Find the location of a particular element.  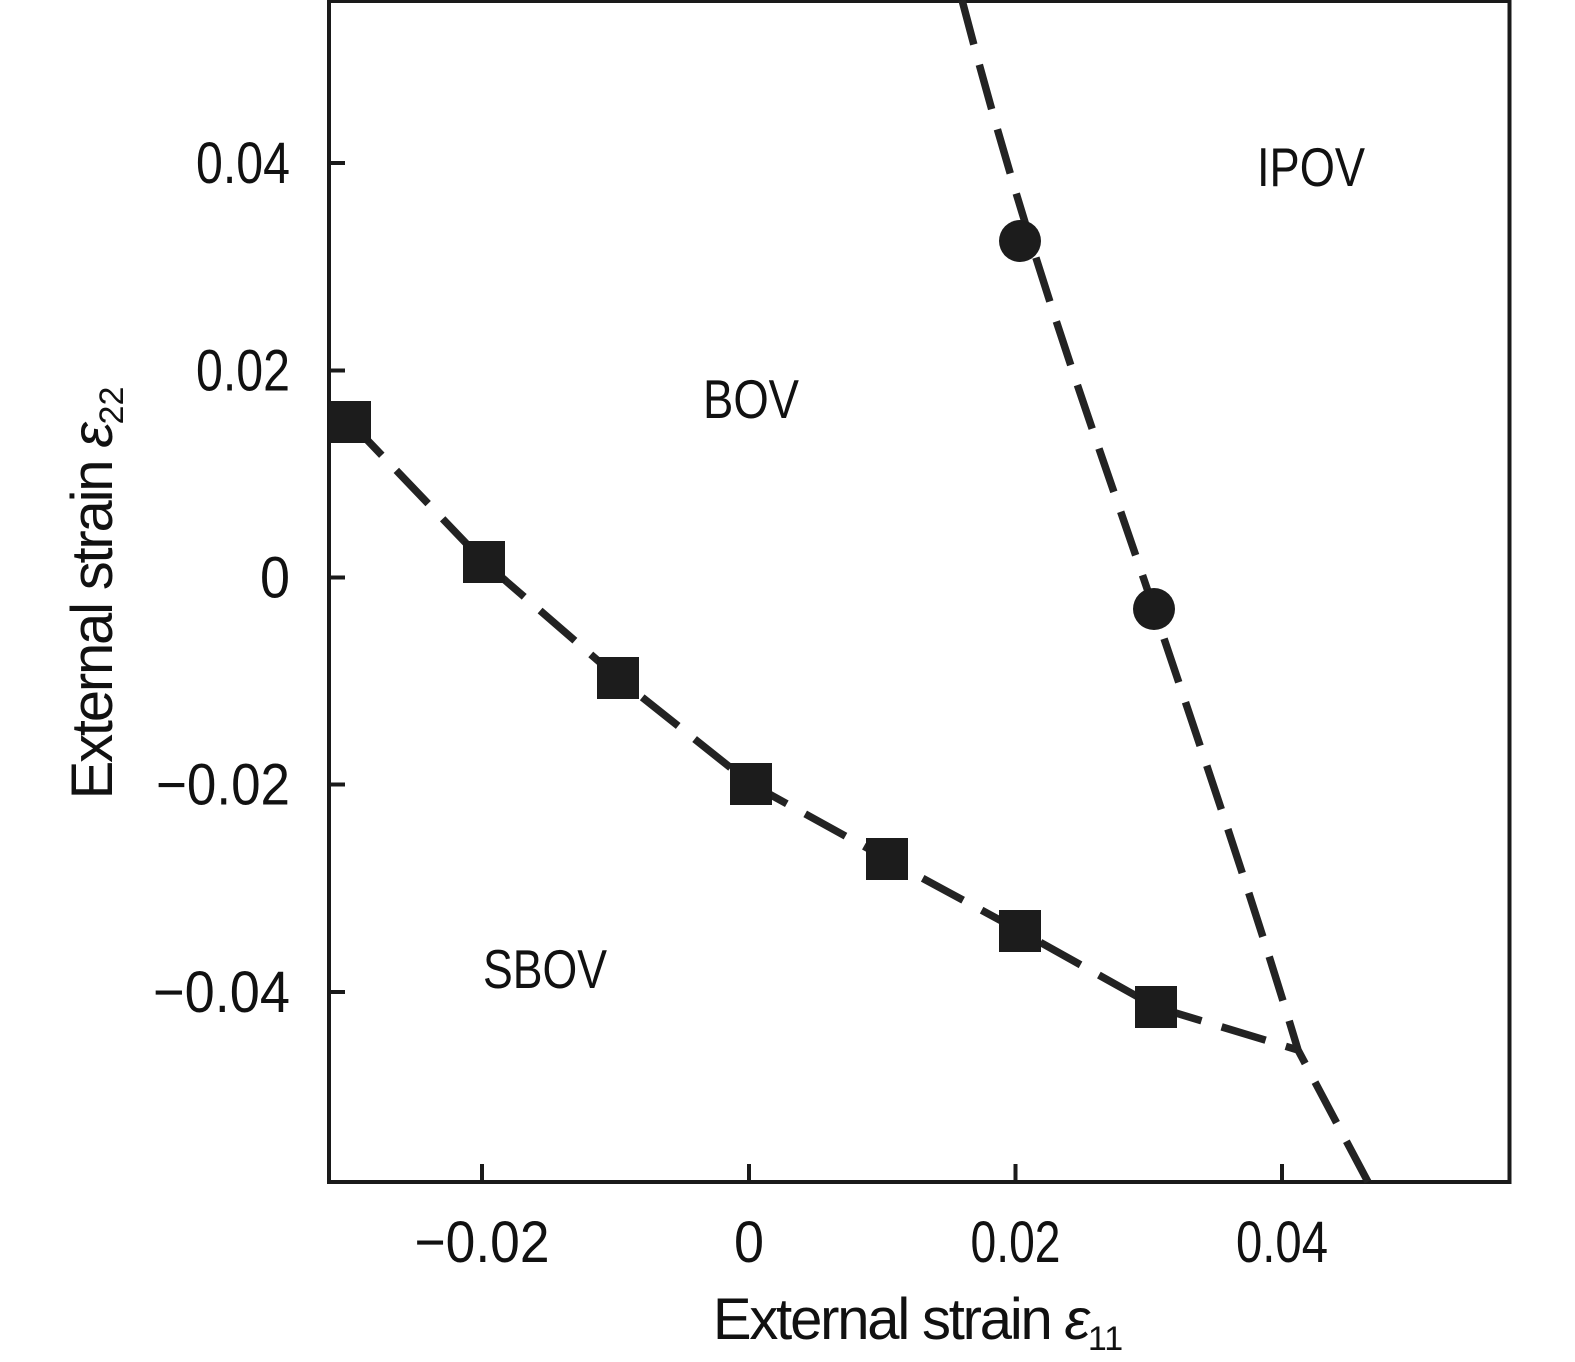

svg-text: External strain ε11 is located at coordinates (918, 1322).